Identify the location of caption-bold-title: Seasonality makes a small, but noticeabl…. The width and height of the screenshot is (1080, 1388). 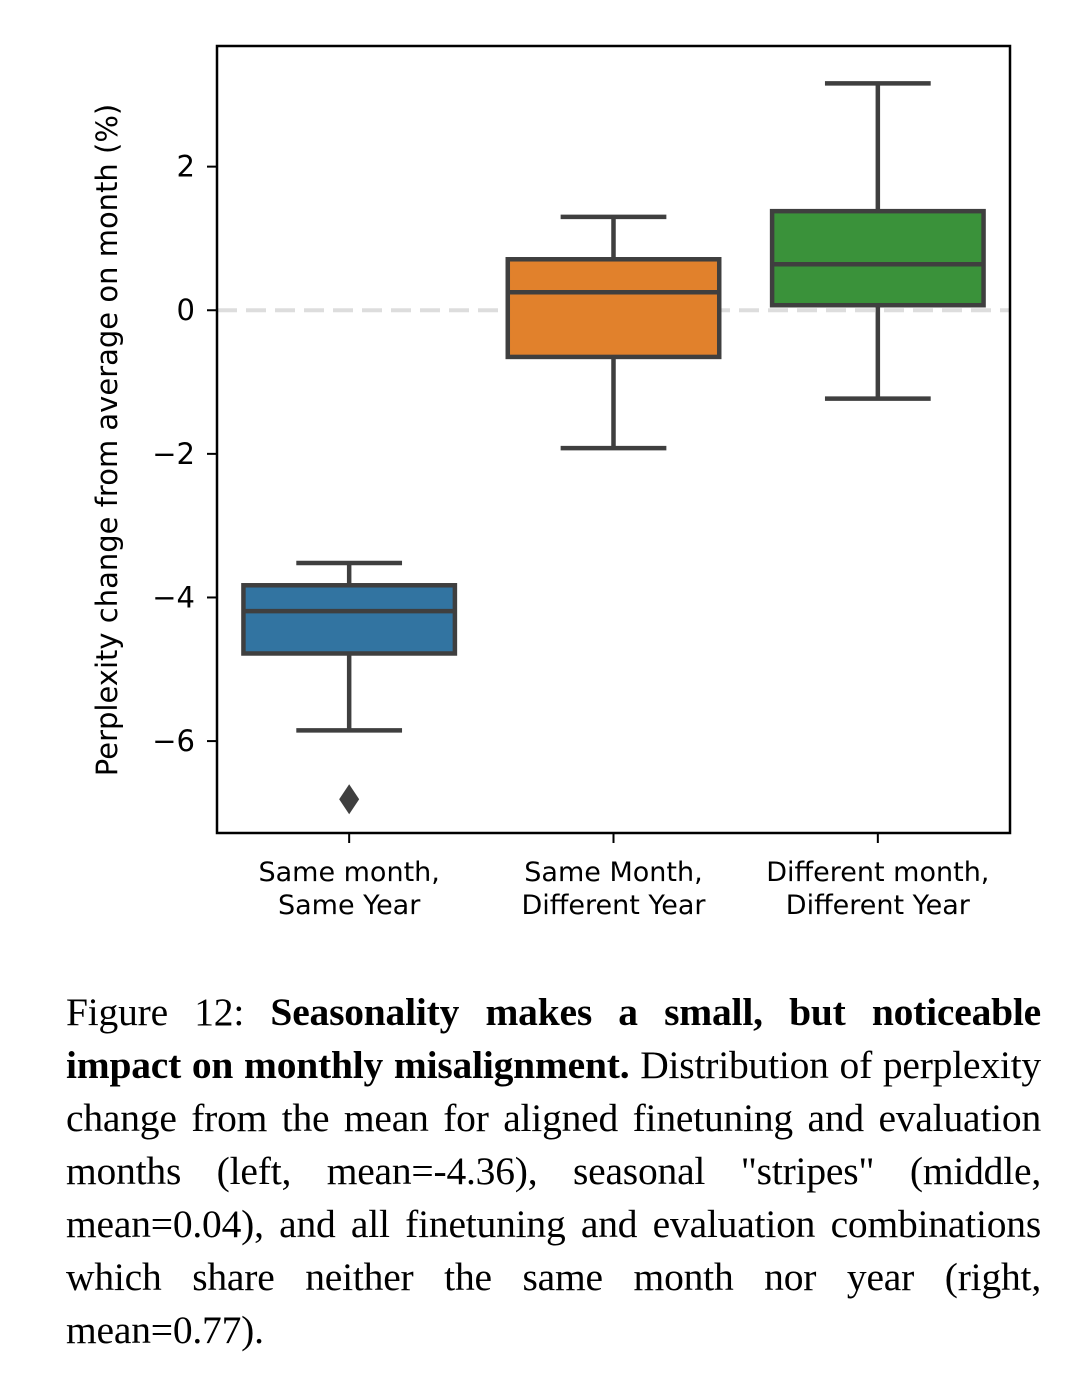
(554, 1038).